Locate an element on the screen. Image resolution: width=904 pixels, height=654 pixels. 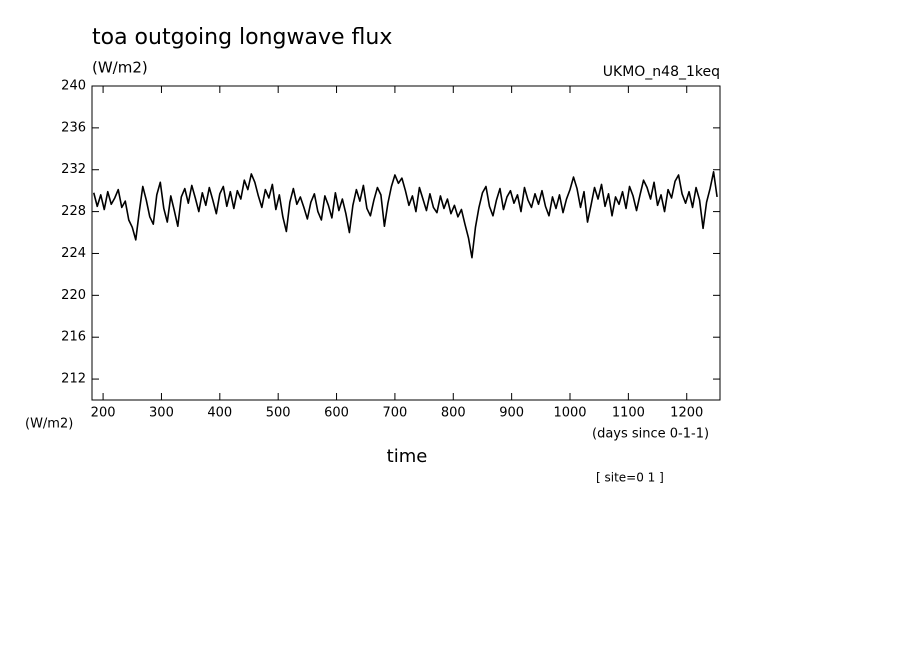
x-tick-label: 800 is located at coordinates (453, 413).